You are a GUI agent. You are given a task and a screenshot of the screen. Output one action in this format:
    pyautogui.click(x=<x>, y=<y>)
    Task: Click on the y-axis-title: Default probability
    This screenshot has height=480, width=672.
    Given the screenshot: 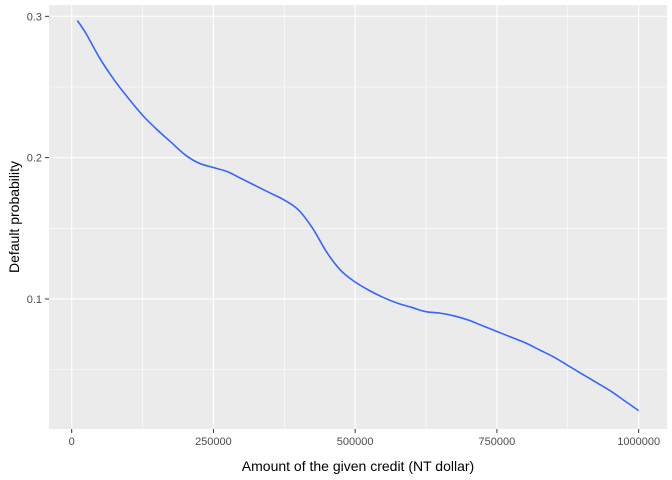 What is the action you would take?
    pyautogui.click(x=14, y=217)
    